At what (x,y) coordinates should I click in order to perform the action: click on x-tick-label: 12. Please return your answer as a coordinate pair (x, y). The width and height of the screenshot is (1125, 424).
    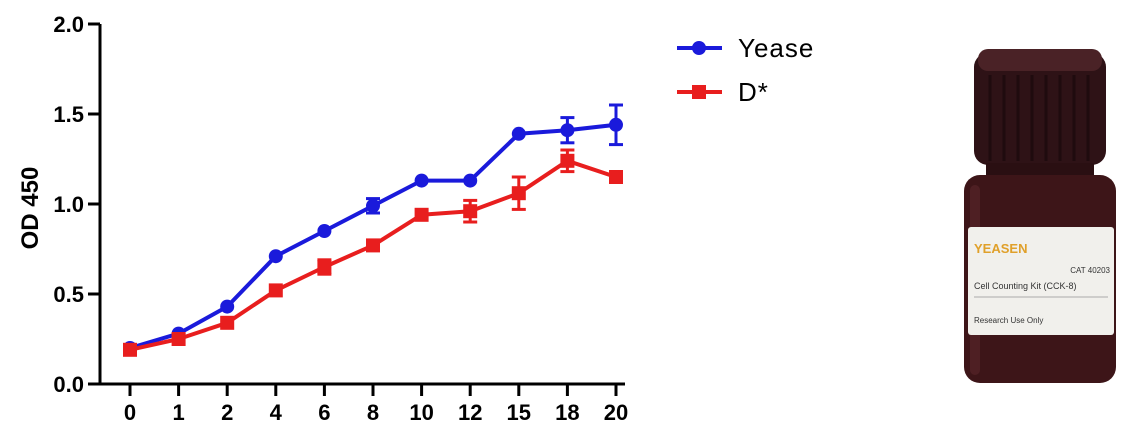
    Looking at the image, I should click on (470, 412).